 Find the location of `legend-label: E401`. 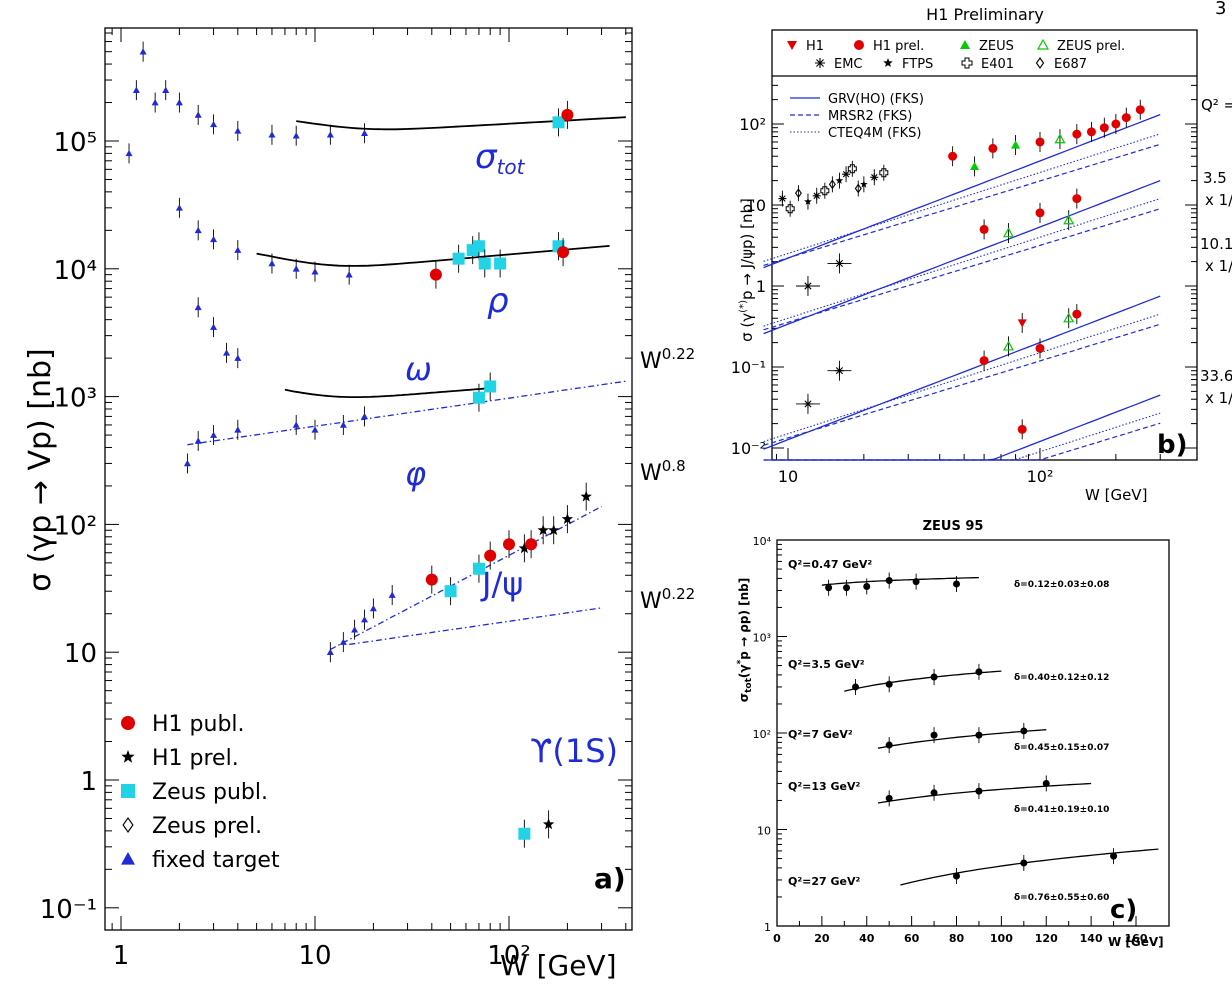

legend-label: E401 is located at coordinates (997, 64).